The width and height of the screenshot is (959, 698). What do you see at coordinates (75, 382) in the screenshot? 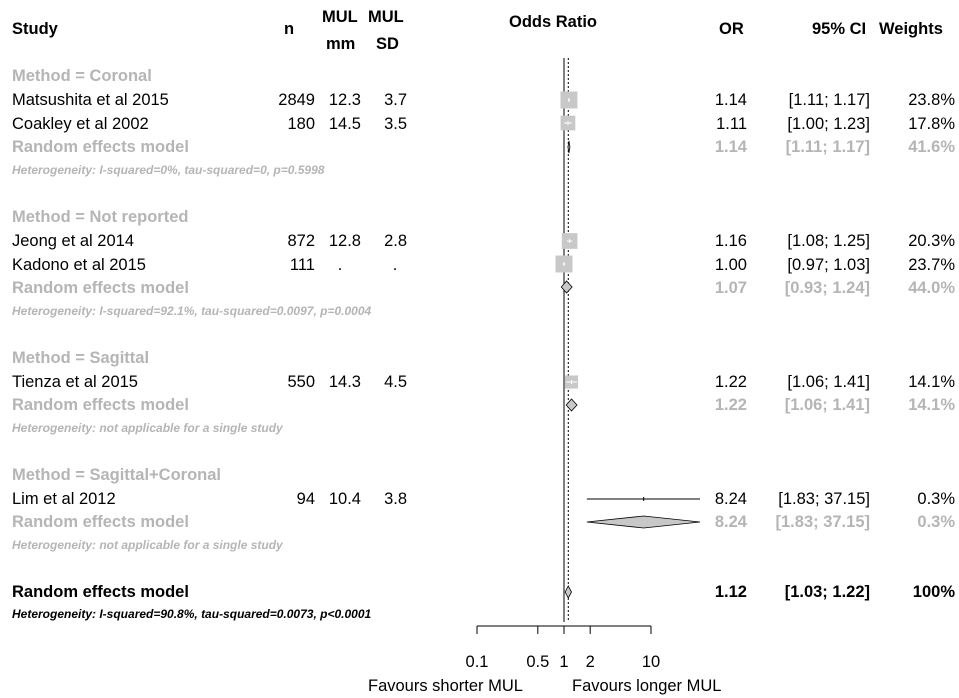
I see `study-name: Tienza et al 2015` at bounding box center [75, 382].